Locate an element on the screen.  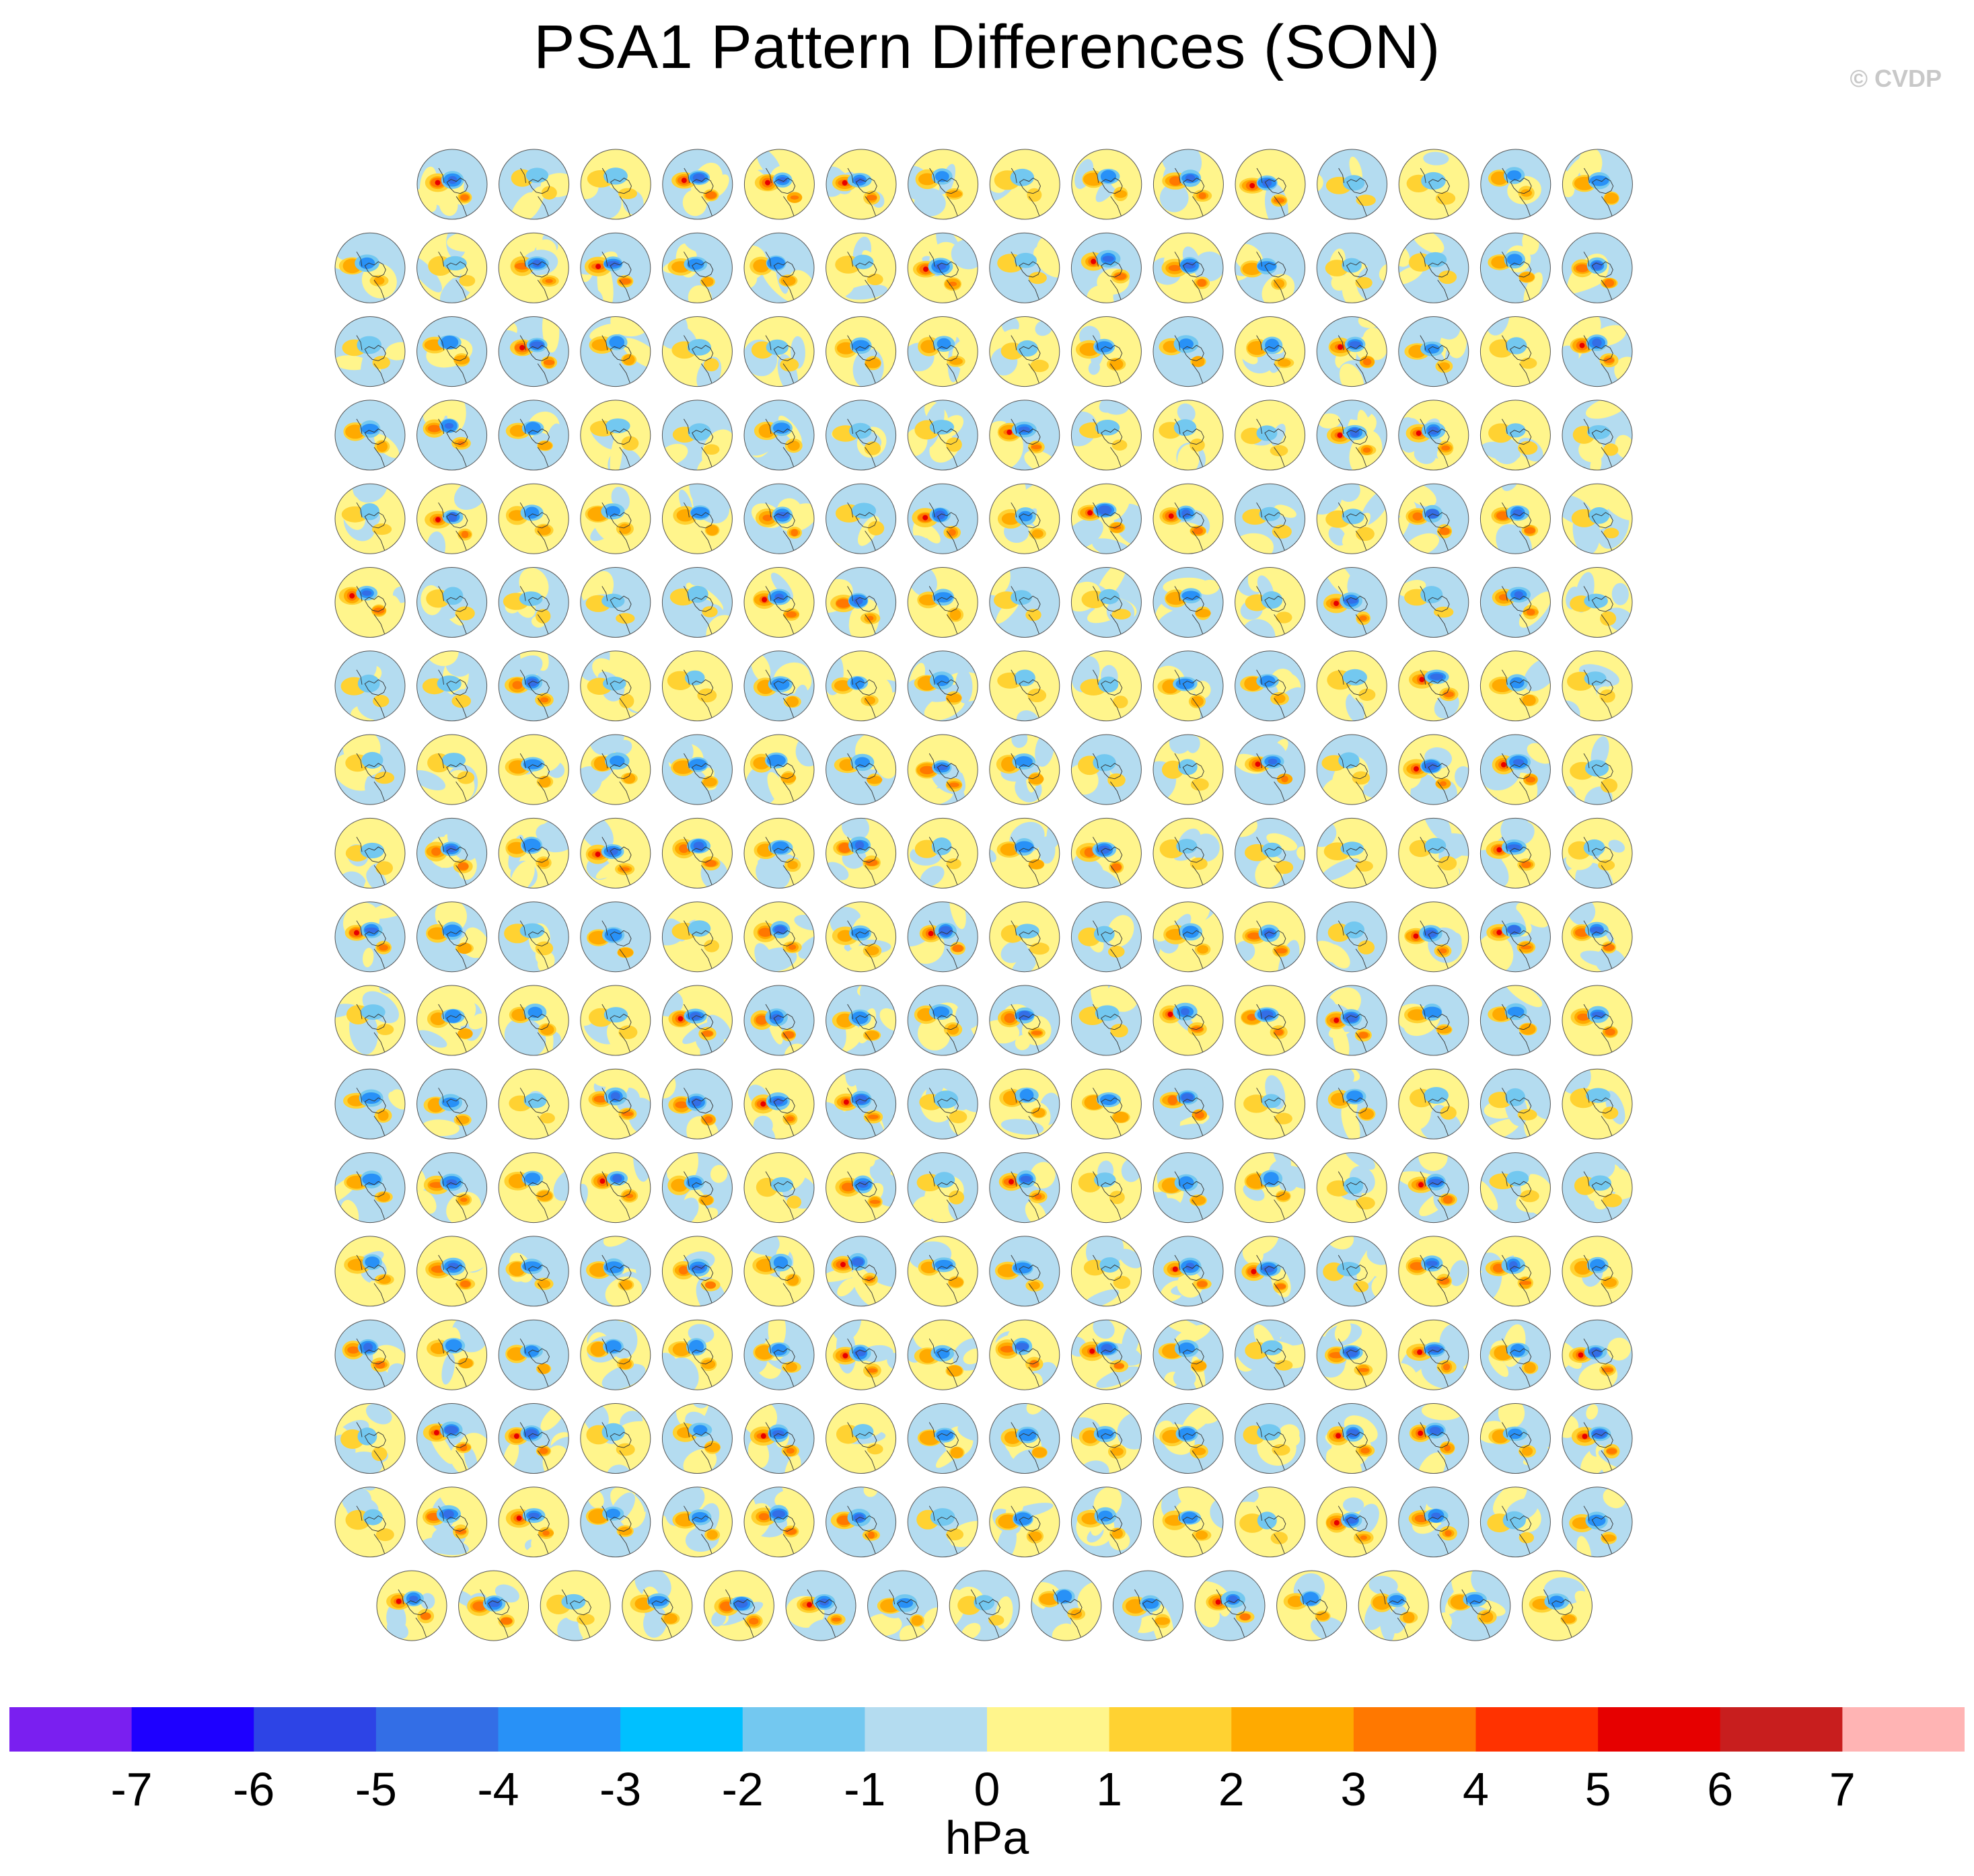
observations-map-panel is located at coordinates (452, 185).